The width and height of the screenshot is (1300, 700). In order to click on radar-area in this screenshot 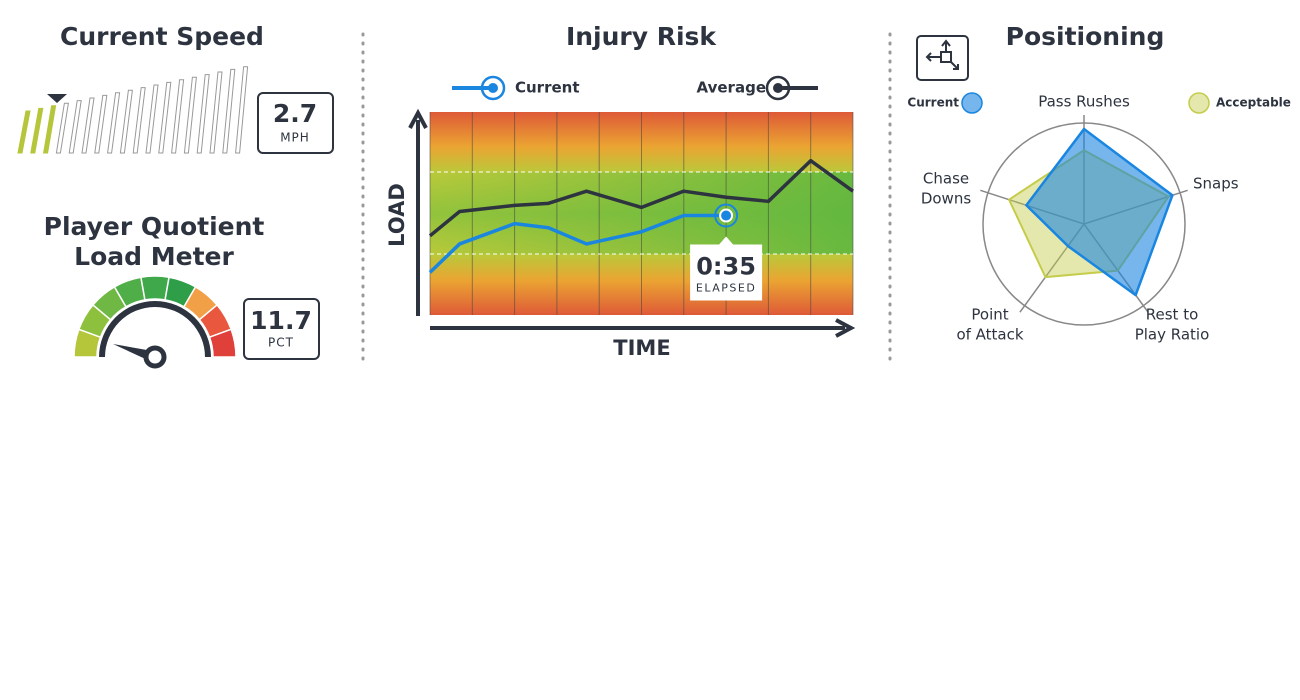, I will do `click(1099, 212)`.